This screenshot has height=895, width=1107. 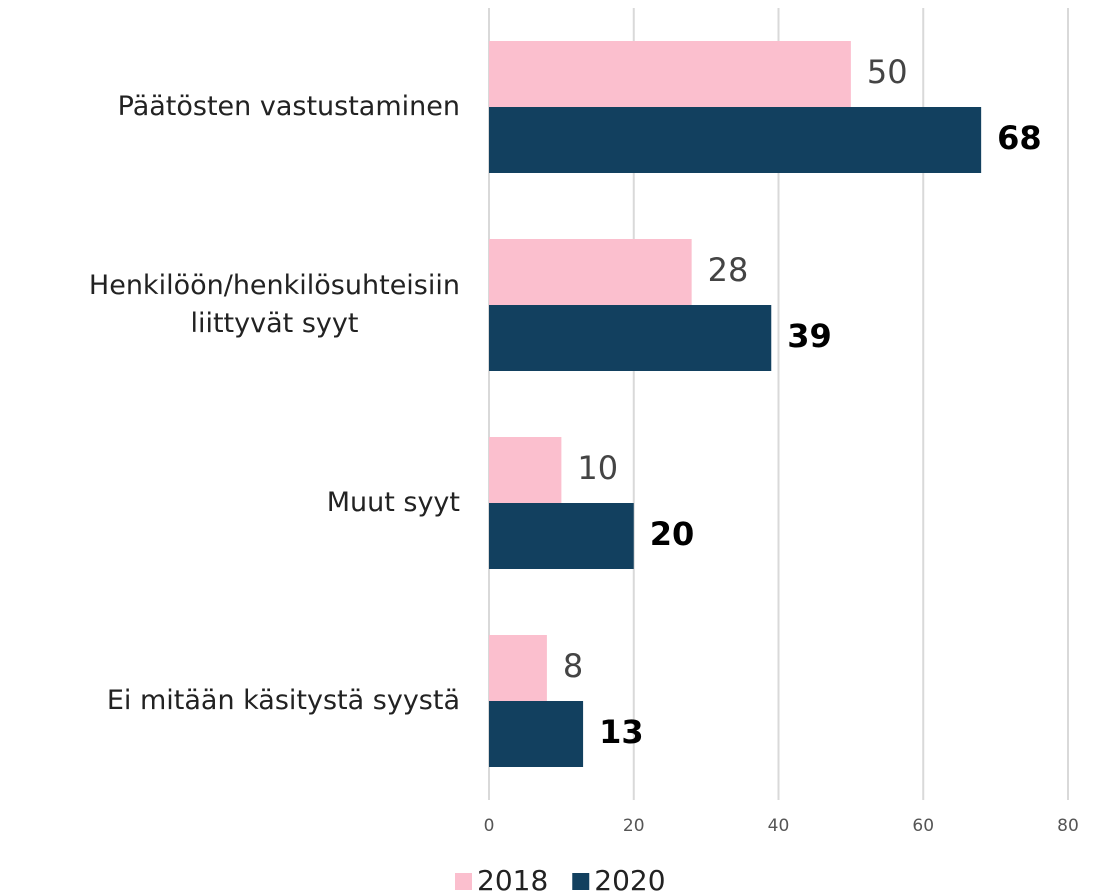 I want to click on y-tick-label: Muut syyt, so click(x=393, y=502).